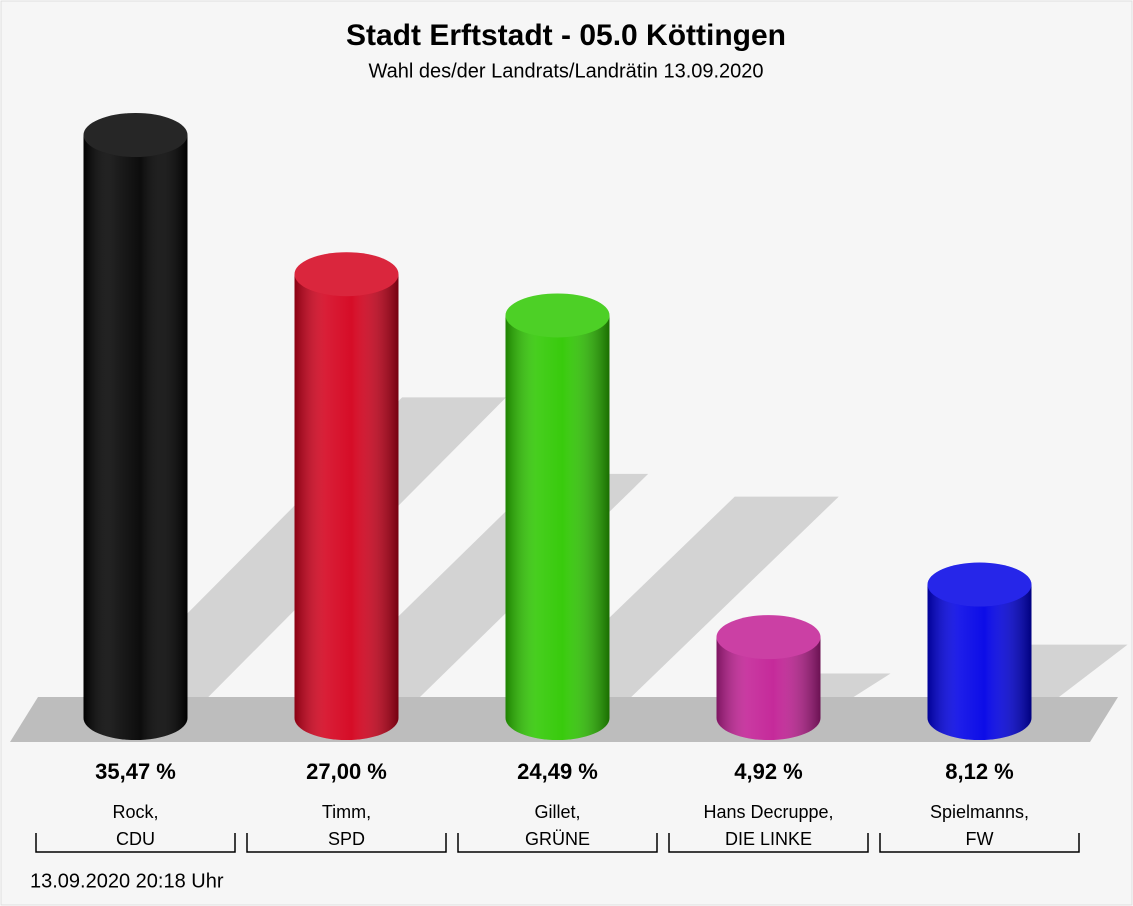  I want to click on value-label: 27,00 %, so click(346, 771).